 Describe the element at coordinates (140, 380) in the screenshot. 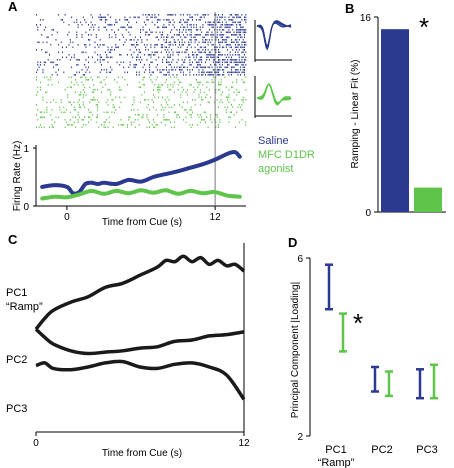

I see `pc3-trajectory` at that location.